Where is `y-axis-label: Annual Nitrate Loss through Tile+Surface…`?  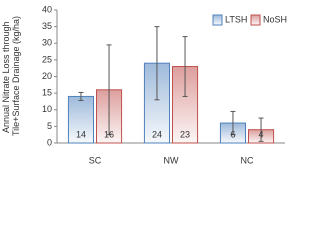 y-axis-label: Annual Nitrate Loss through Tile+Surface… is located at coordinates (11, 76).